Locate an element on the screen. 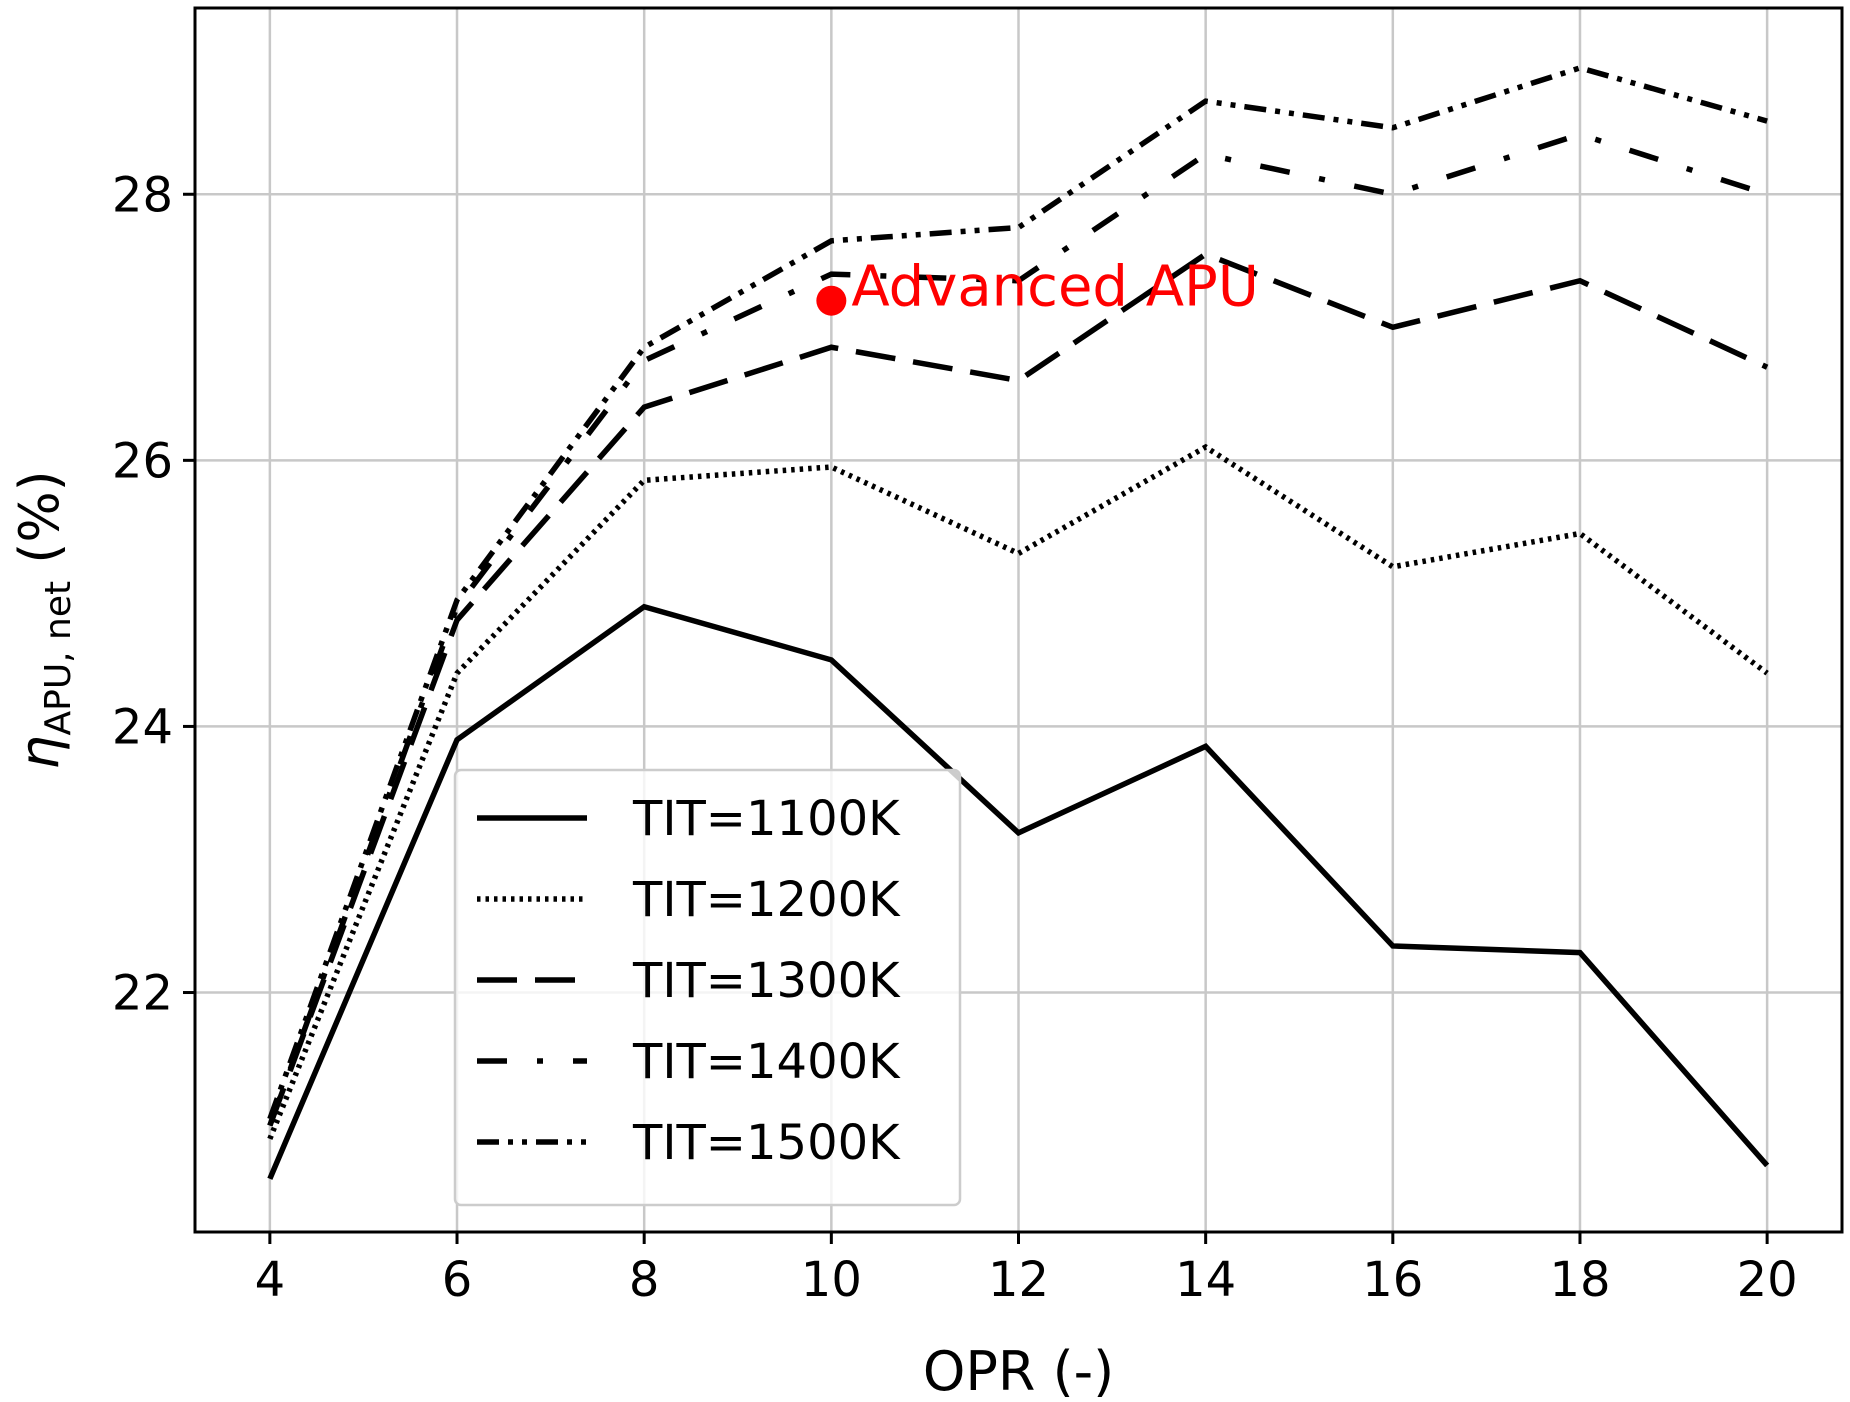 The width and height of the screenshot is (1850, 1402). legend-label: TIT=1500K is located at coordinates (766, 1143).